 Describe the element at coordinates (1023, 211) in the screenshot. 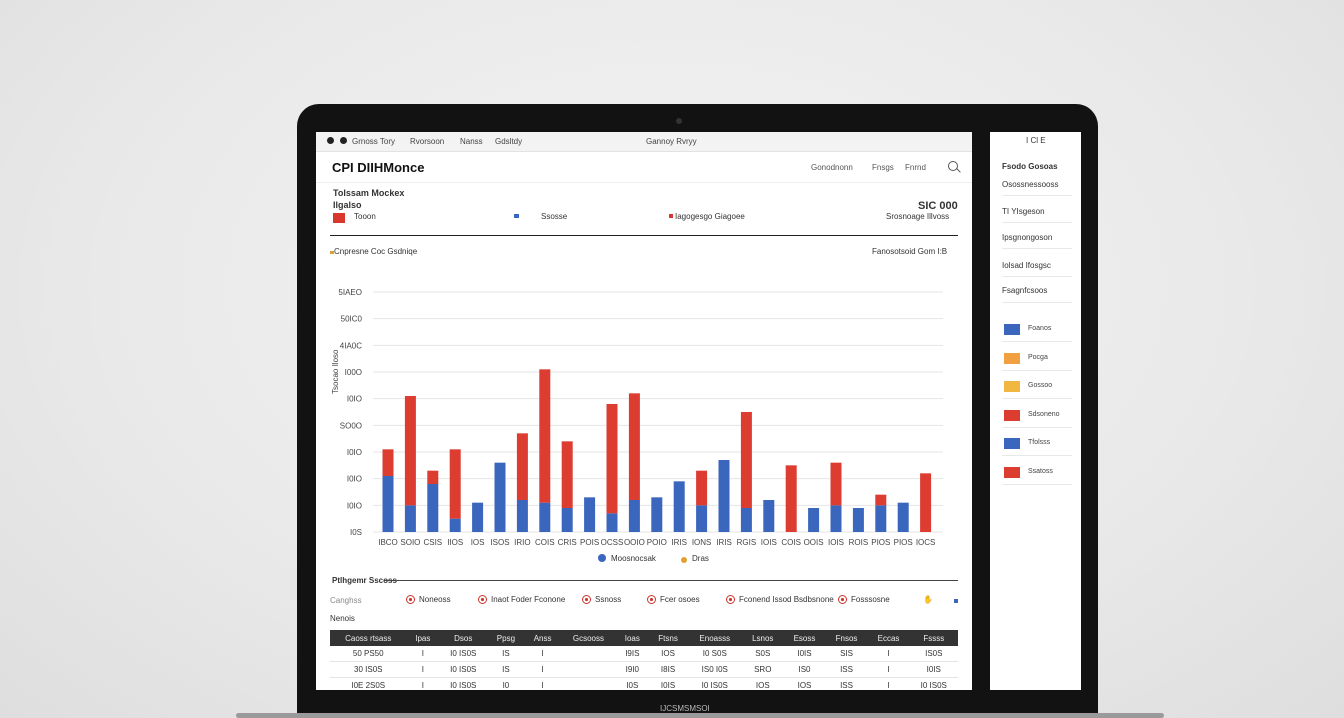

I see `panel-item: TI YIsgeson` at that location.